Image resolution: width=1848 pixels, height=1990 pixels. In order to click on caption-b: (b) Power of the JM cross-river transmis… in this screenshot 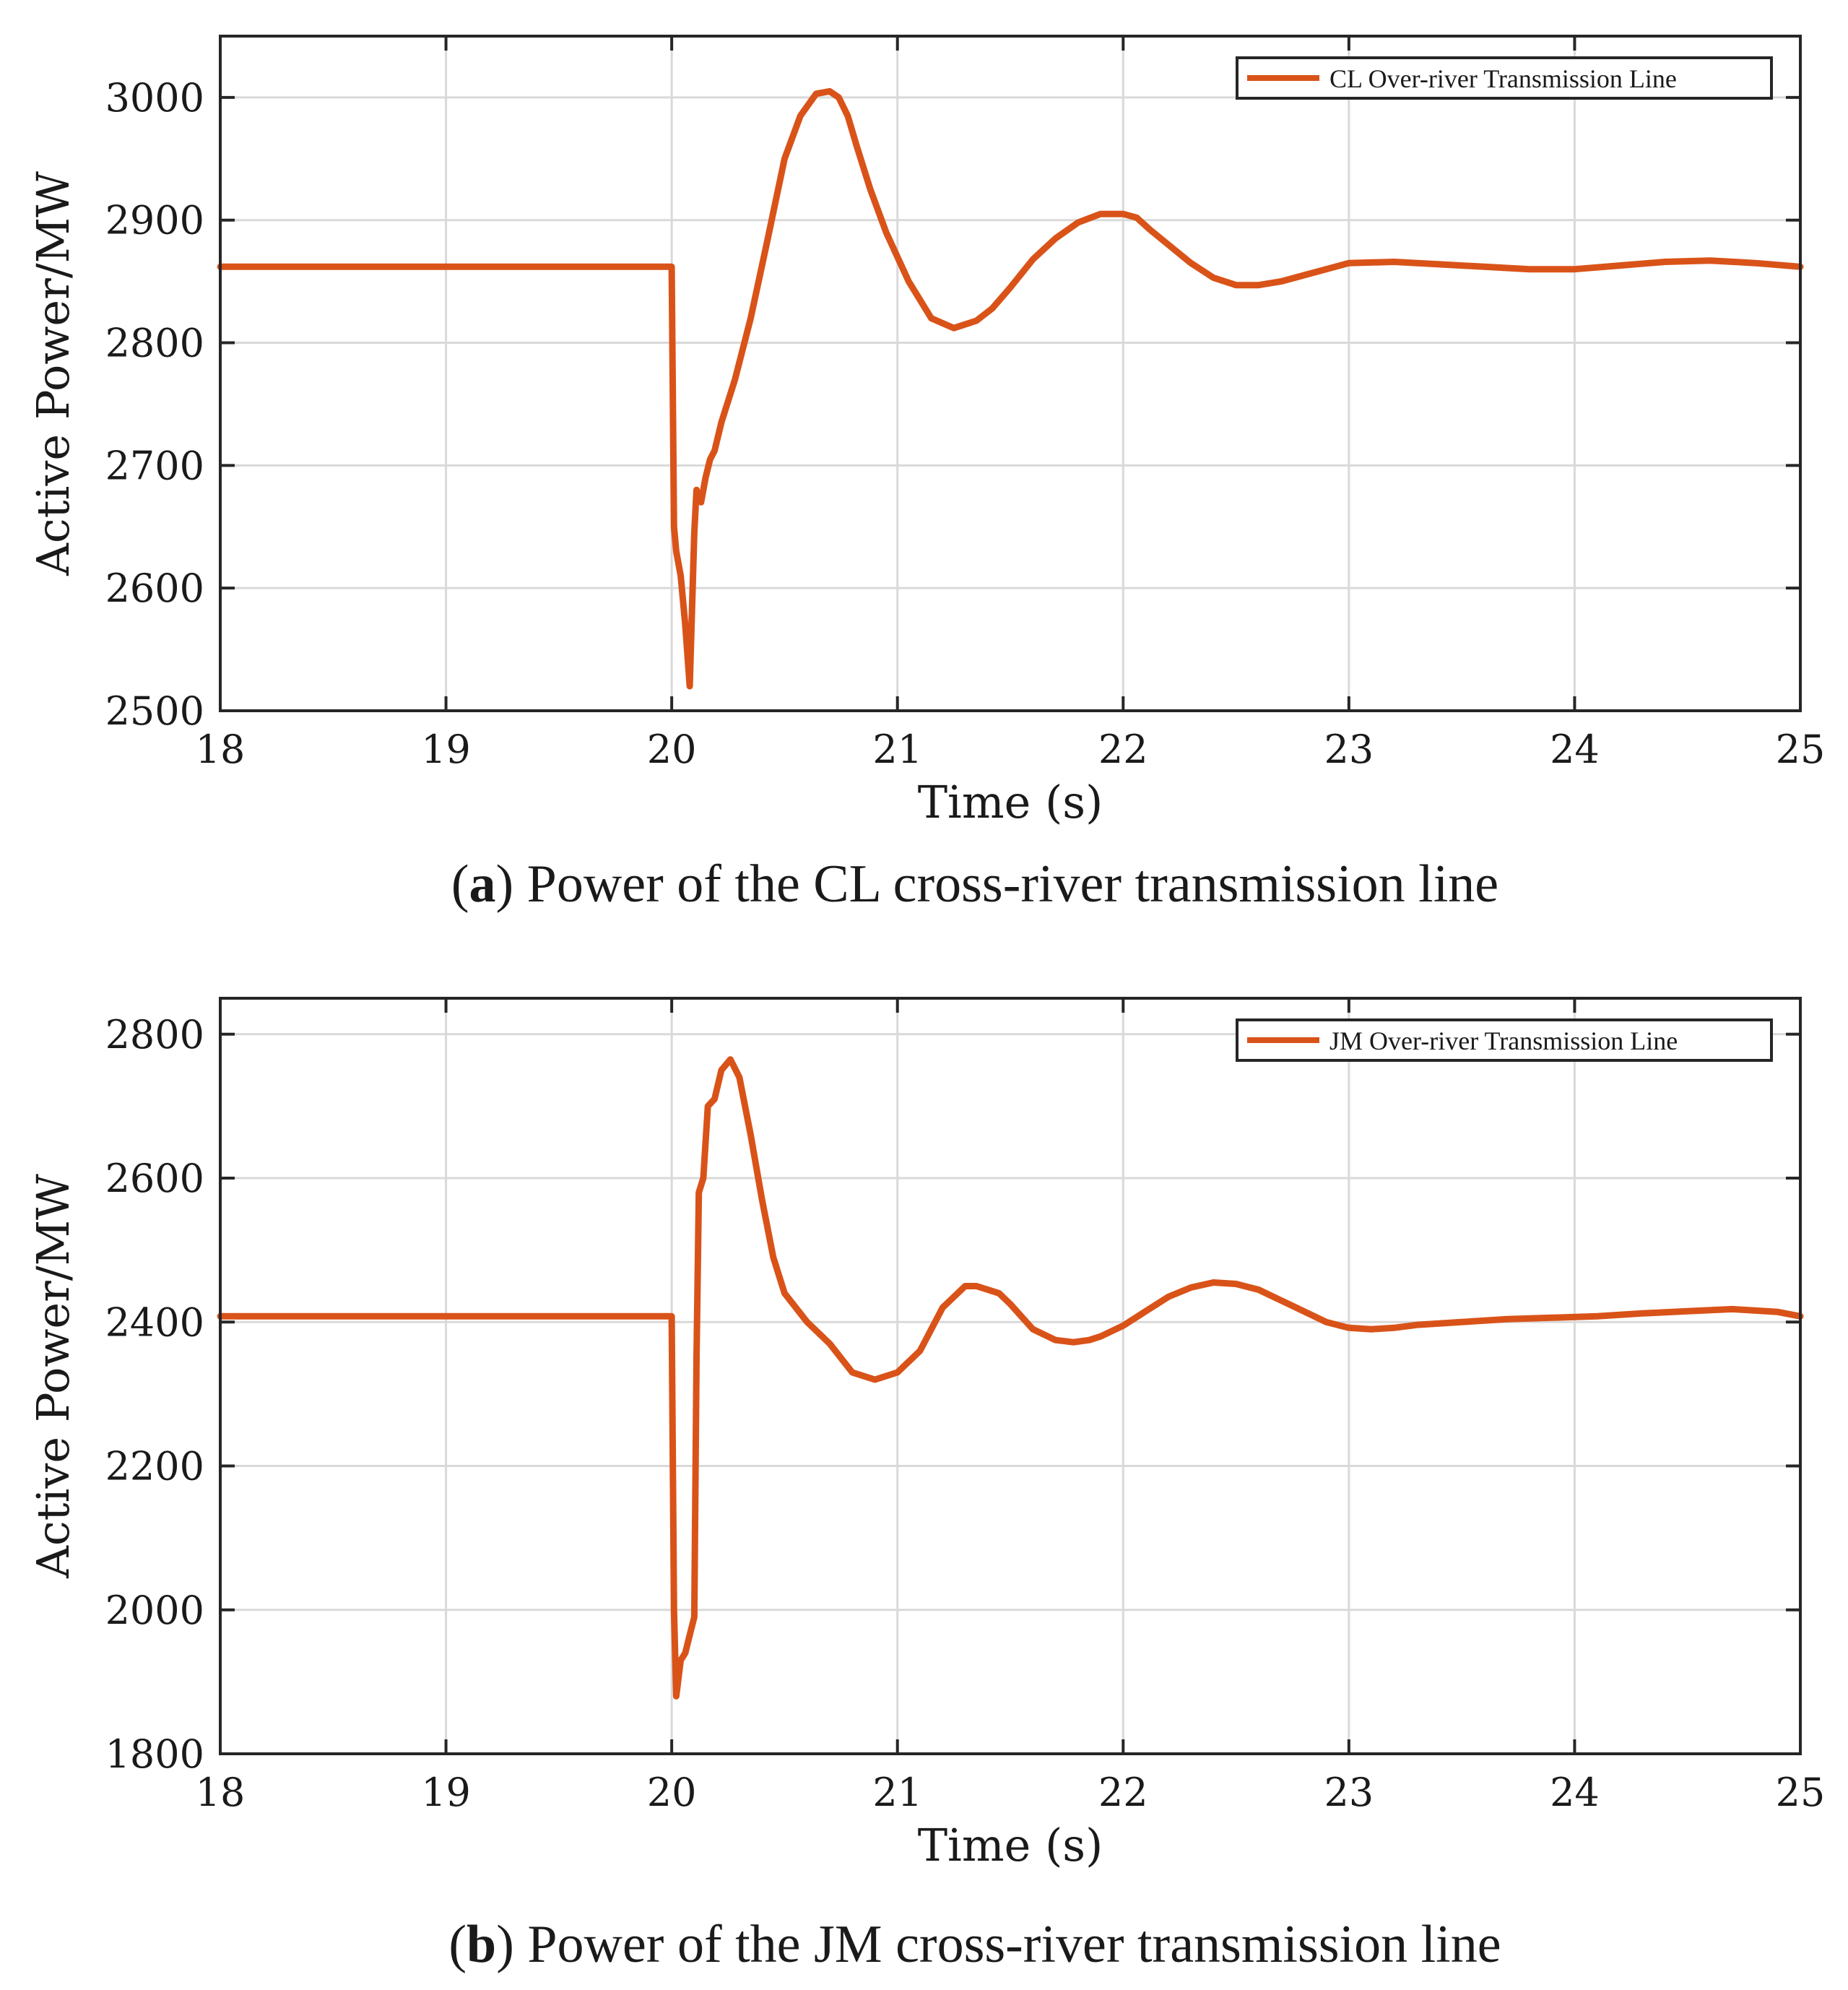, I will do `click(975, 1944)`.